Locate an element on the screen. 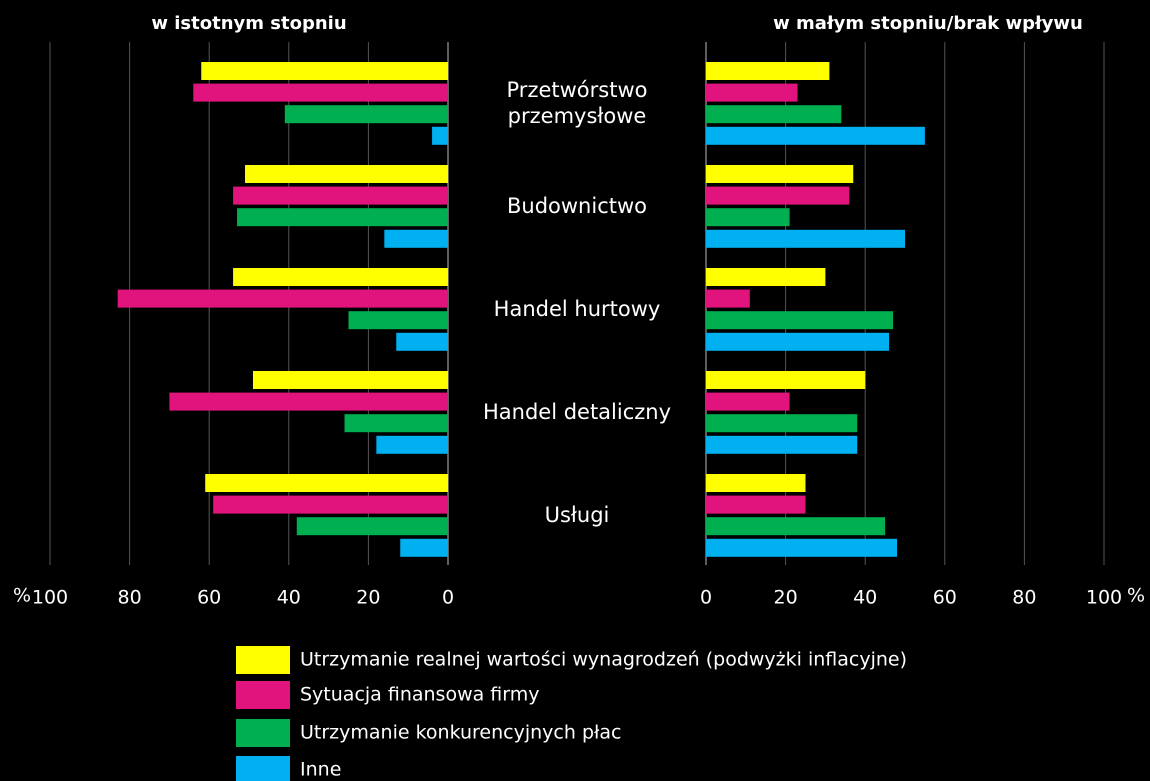  legend-label: Inne is located at coordinates (320, 770).